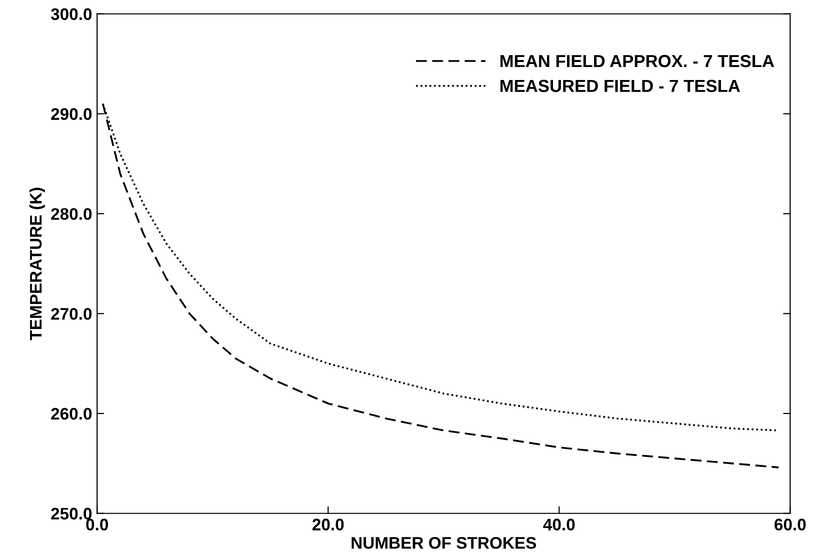 This screenshot has width=830, height=555. Describe the element at coordinates (71, 314) in the screenshot. I see `y-tick-label: 270.0` at that location.